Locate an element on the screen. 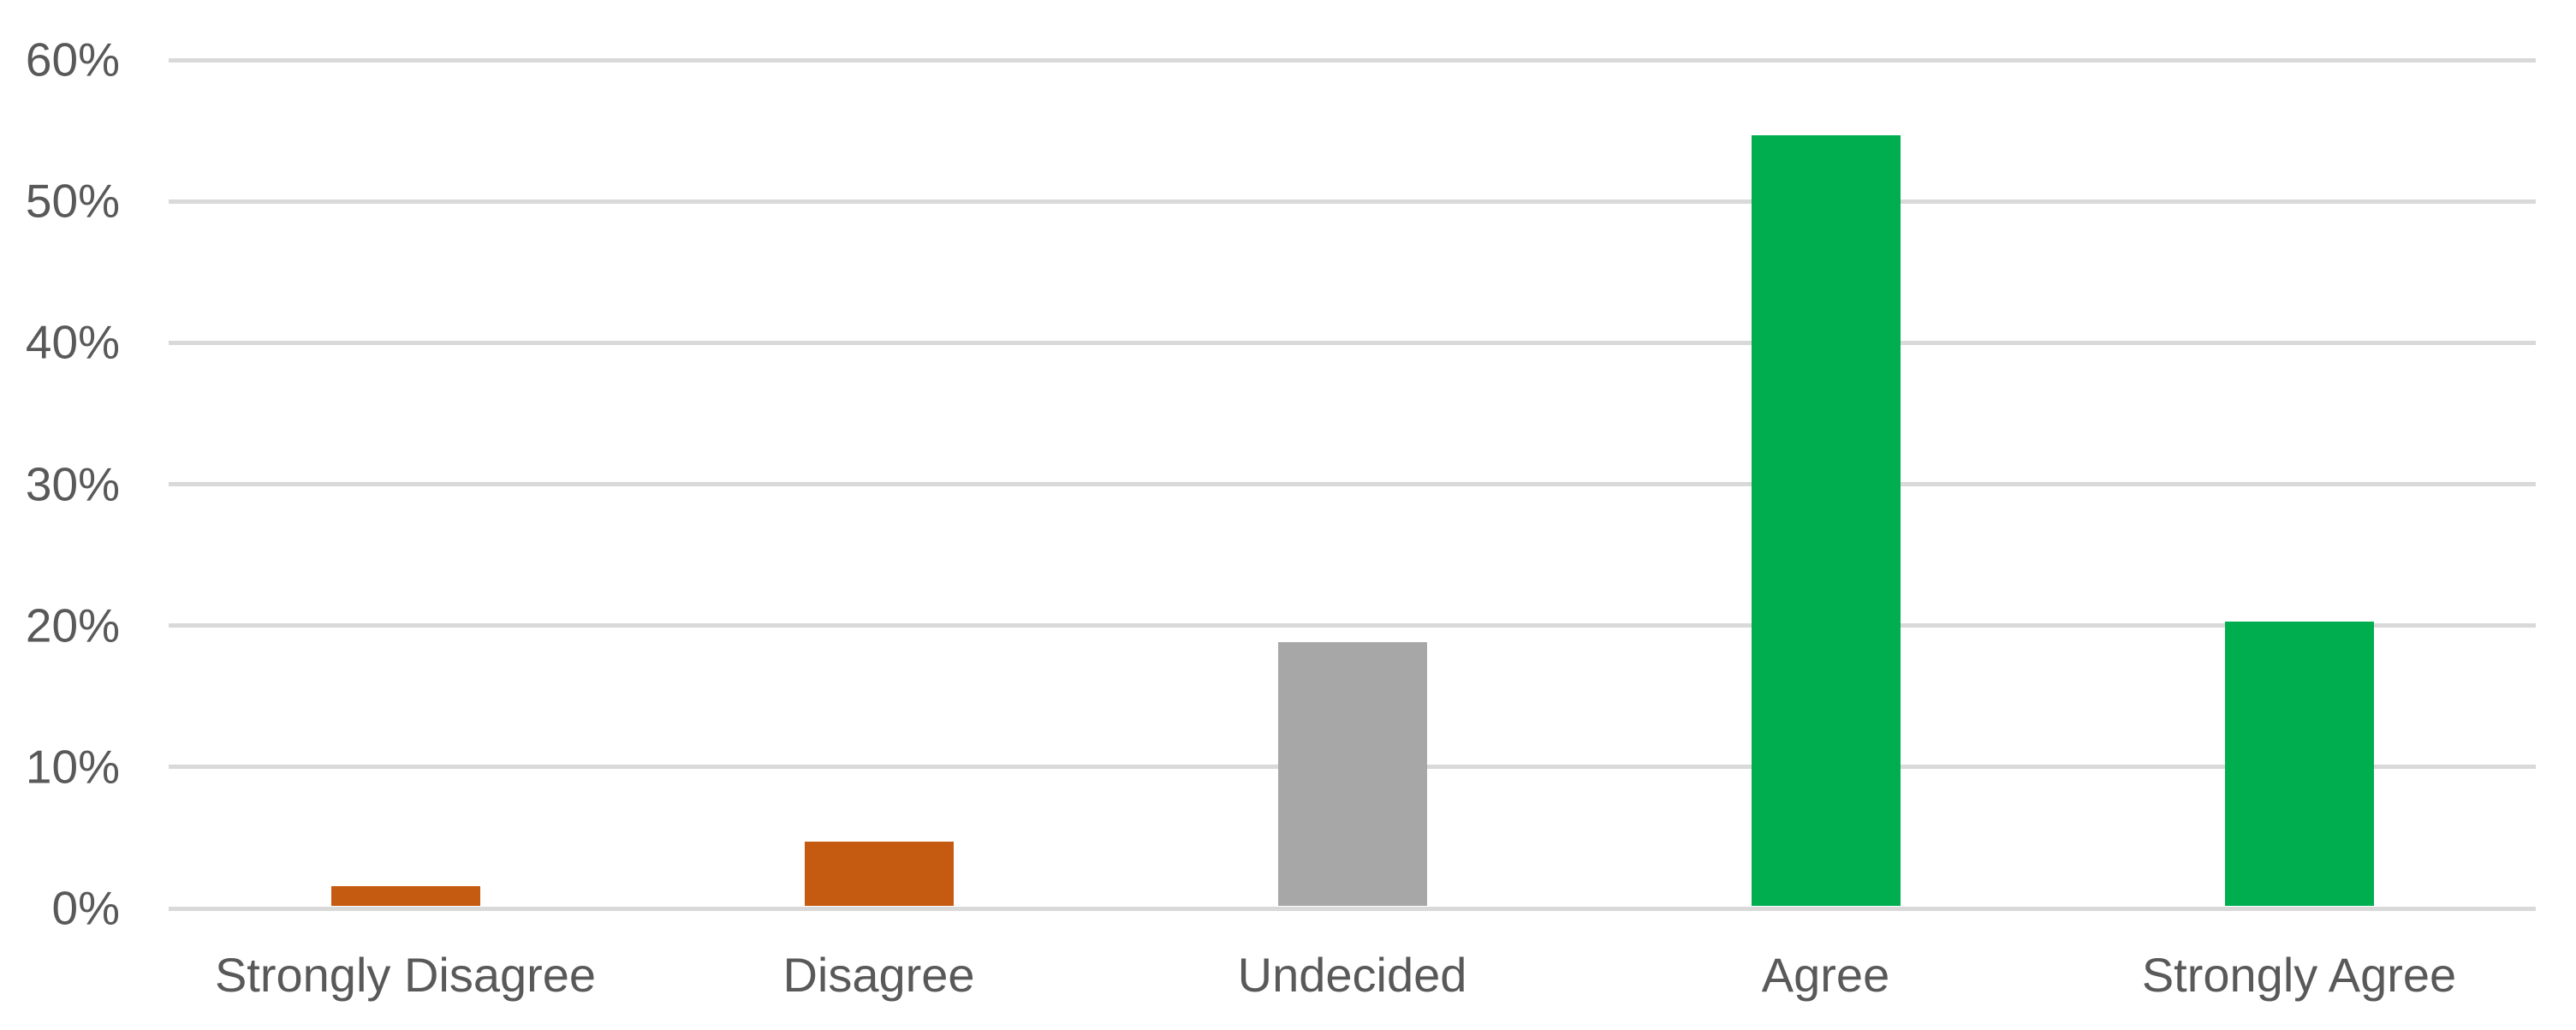 This screenshot has height=1030, width=2576. y-tick-label: 40% is located at coordinates (72, 342).